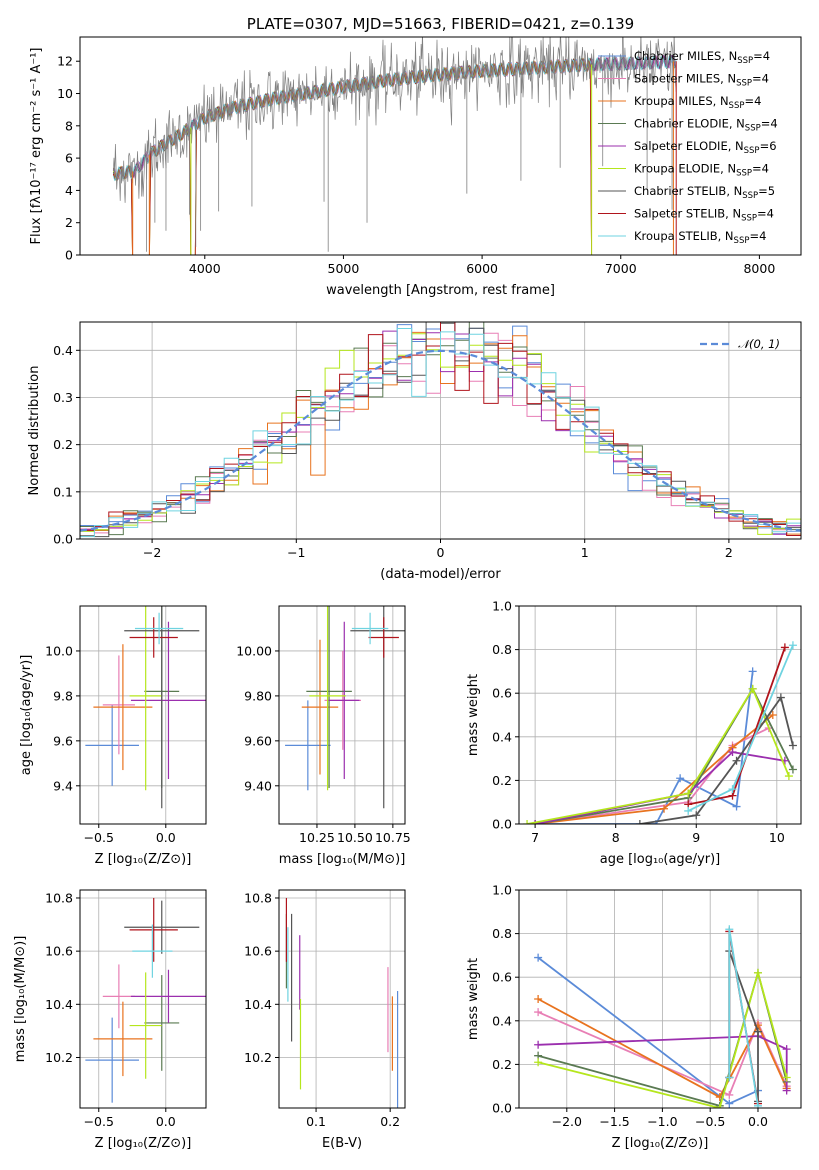 The height and width of the screenshot is (1170, 819). I want to click on errorbar-salpeter-stelib, so click(153, 929).